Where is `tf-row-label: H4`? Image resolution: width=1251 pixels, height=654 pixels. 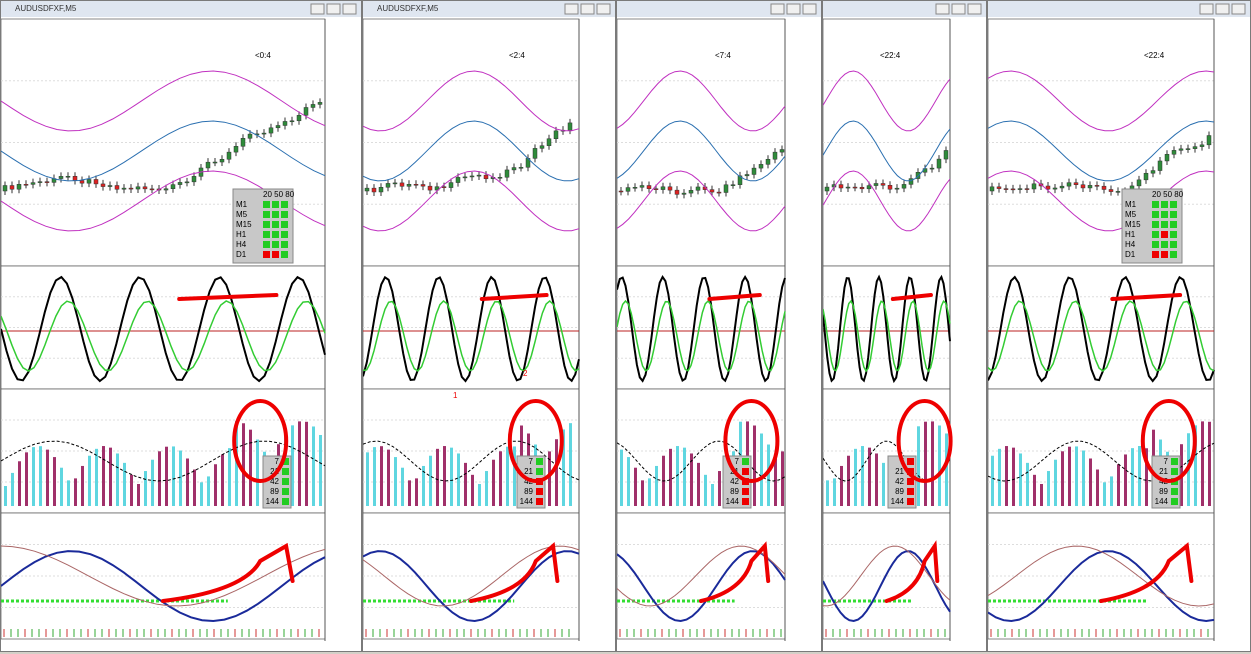 tf-row-label: H4 is located at coordinates (241, 244).